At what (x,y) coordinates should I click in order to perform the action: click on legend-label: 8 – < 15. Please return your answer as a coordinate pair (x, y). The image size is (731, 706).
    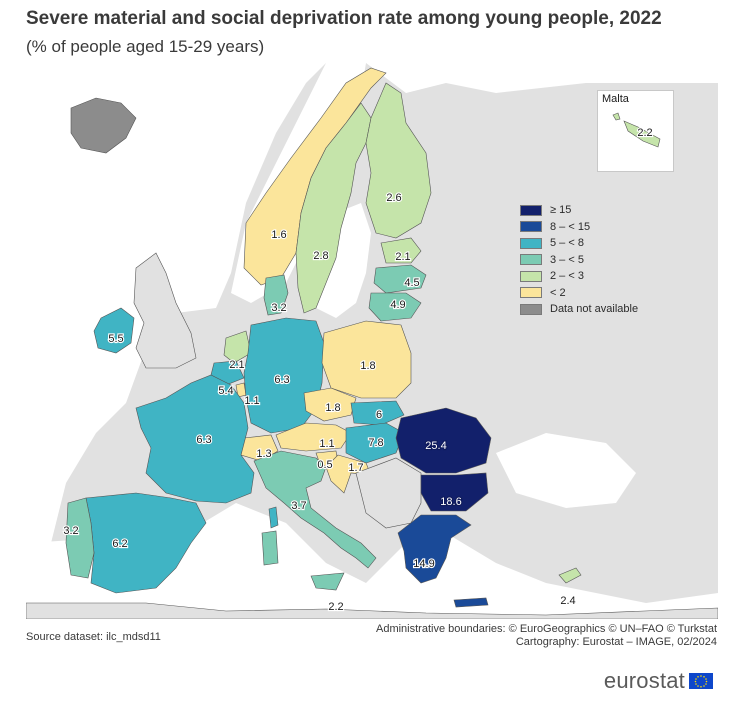
    Looking at the image, I should click on (570, 226).